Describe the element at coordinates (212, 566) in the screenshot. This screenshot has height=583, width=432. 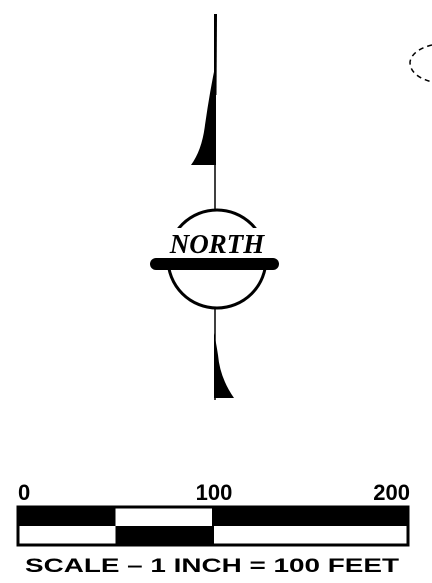
I see `scale-caption: SCALE – 1 INCH = 100 FEET` at that location.